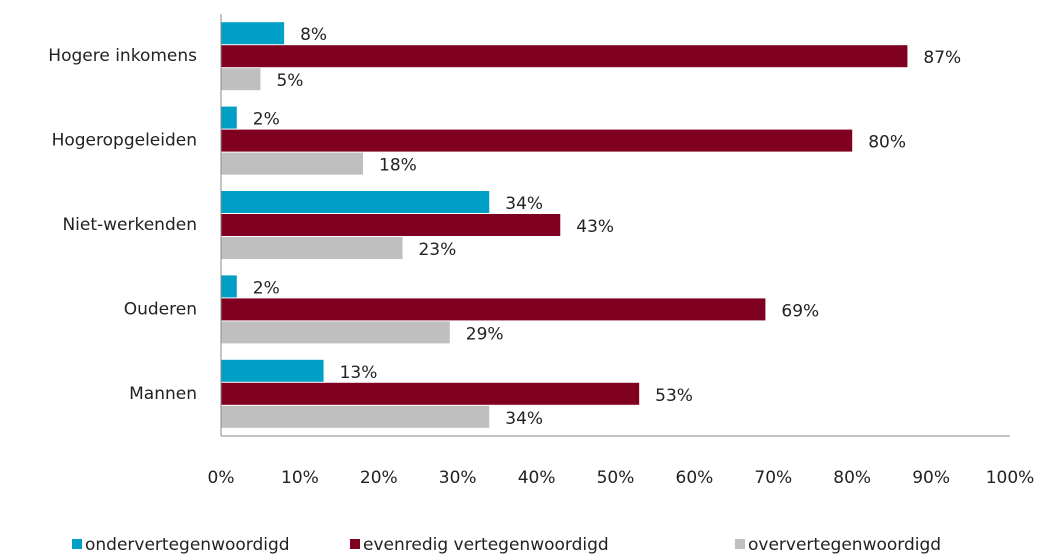 This screenshot has width=1042, height=556. Describe the element at coordinates (163, 394) in the screenshot. I see `y-tick-label: Mannen` at that location.